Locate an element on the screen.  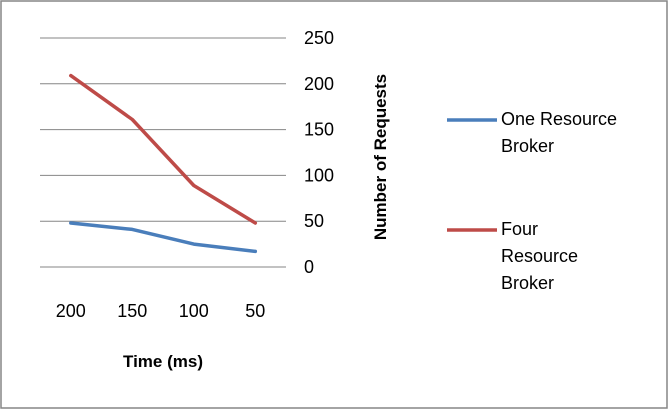
y-tick-label: 0 is located at coordinates (309, 267).